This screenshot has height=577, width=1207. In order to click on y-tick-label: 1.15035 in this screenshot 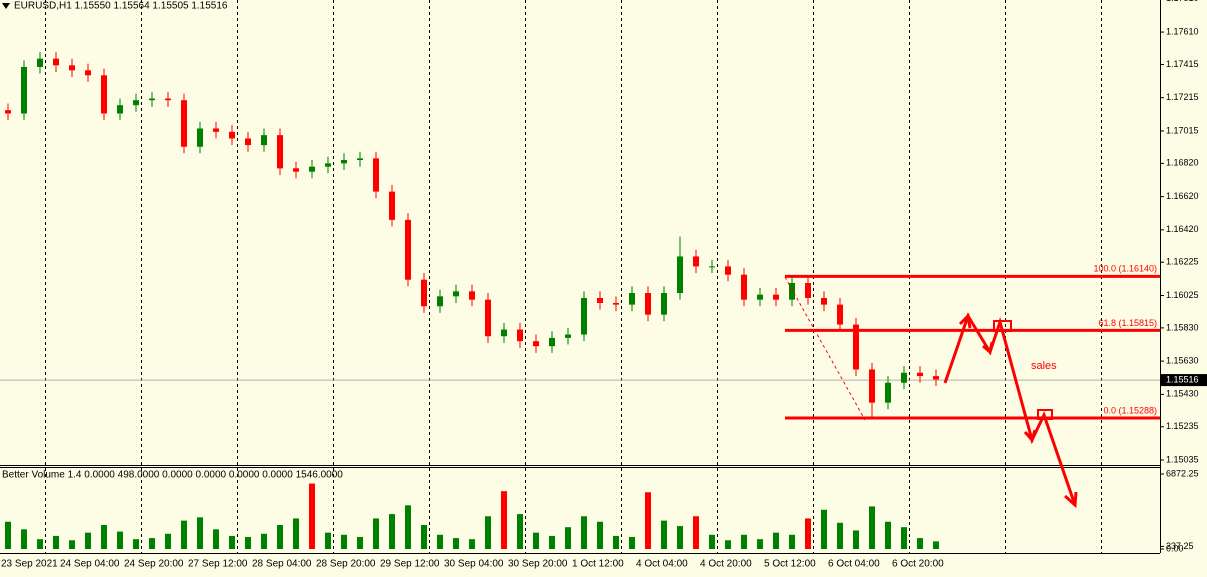, I will do `click(1182, 459)`.